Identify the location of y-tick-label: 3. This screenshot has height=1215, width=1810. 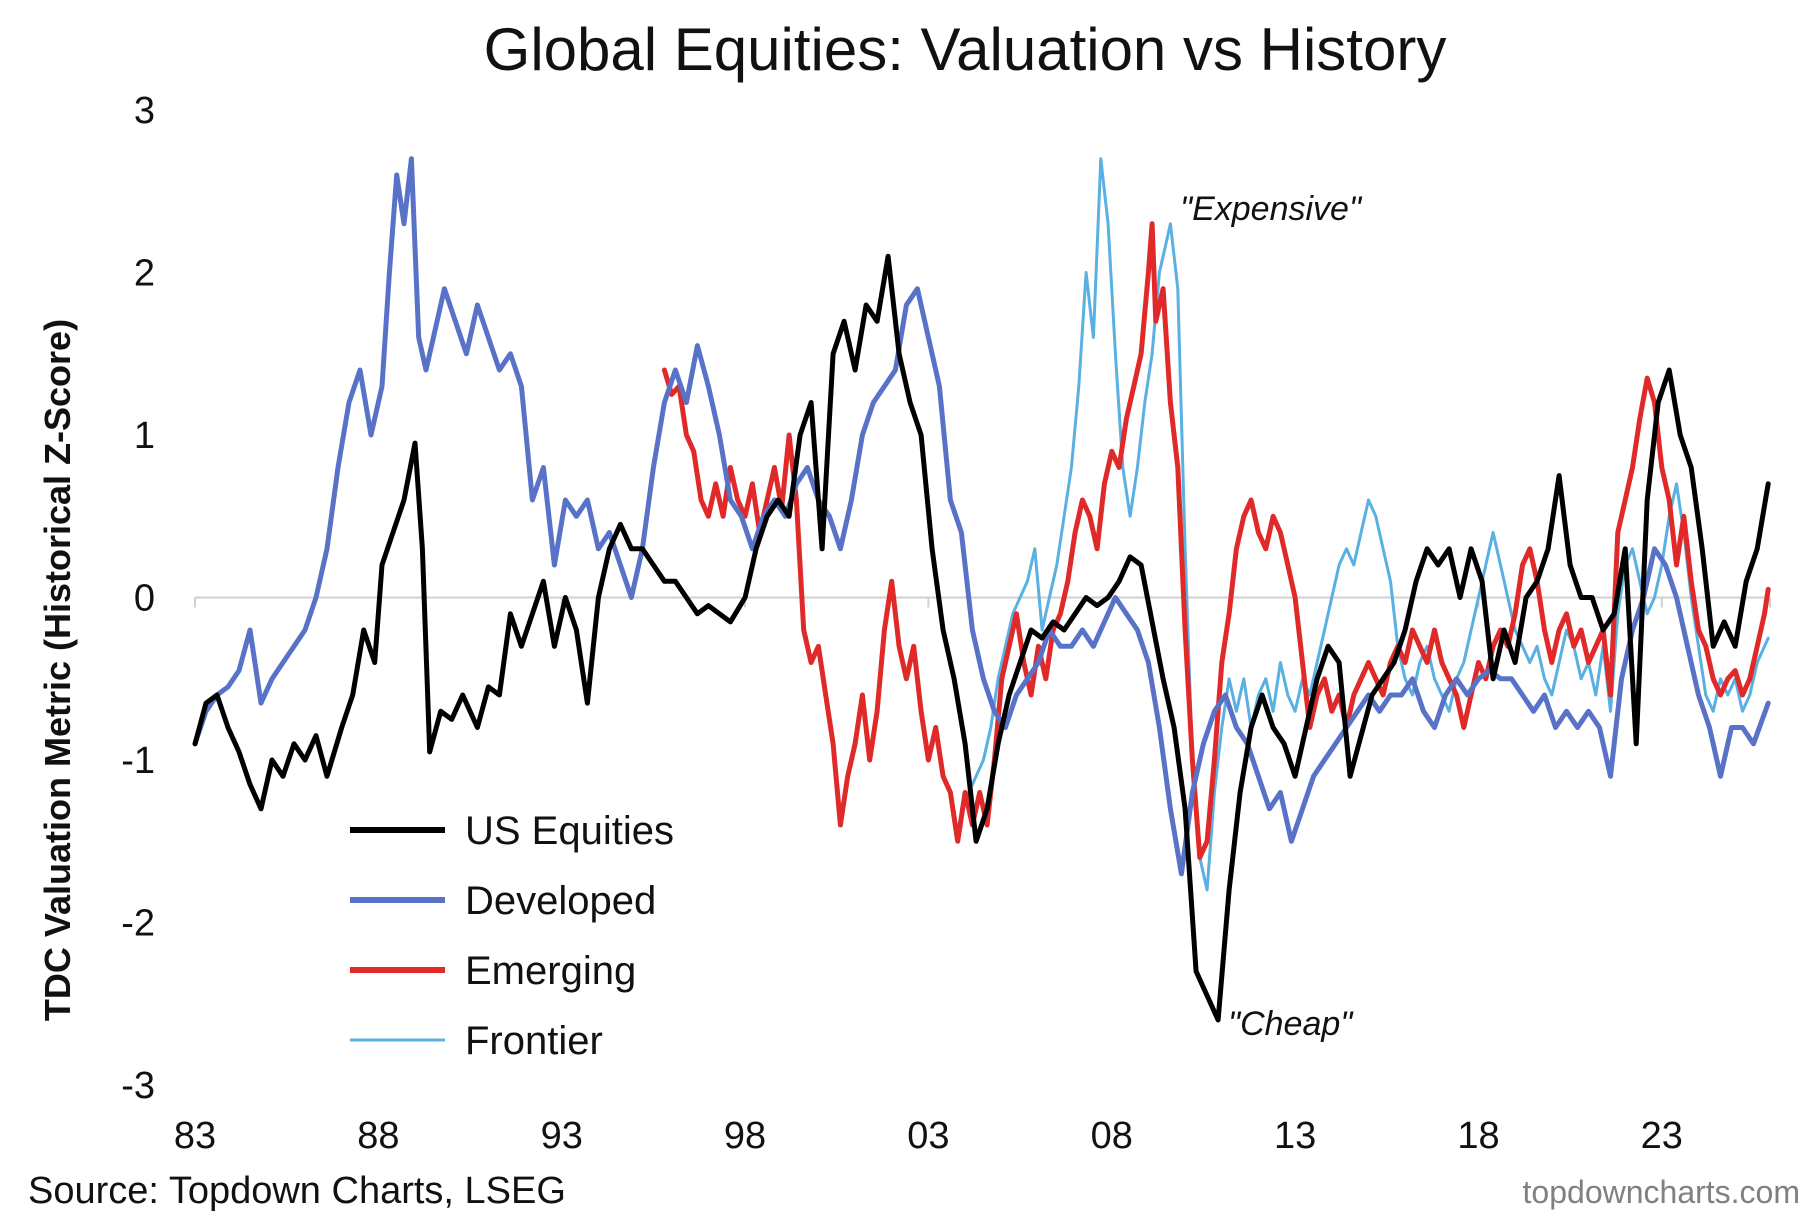
(144, 111).